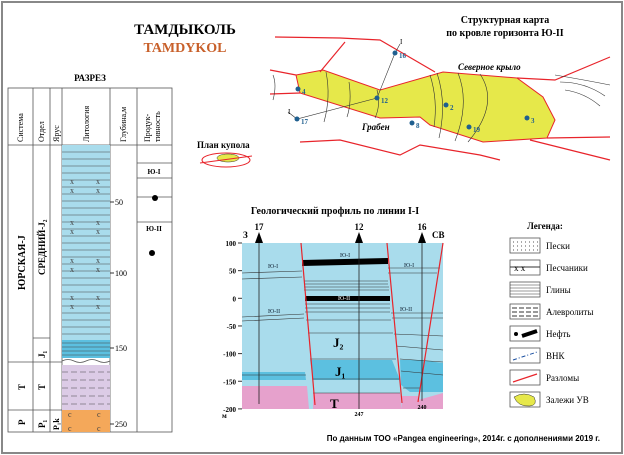 Image resolution: width=624 pixels, height=455 pixels. I want to click on depth-50: 50, so click(119, 202).